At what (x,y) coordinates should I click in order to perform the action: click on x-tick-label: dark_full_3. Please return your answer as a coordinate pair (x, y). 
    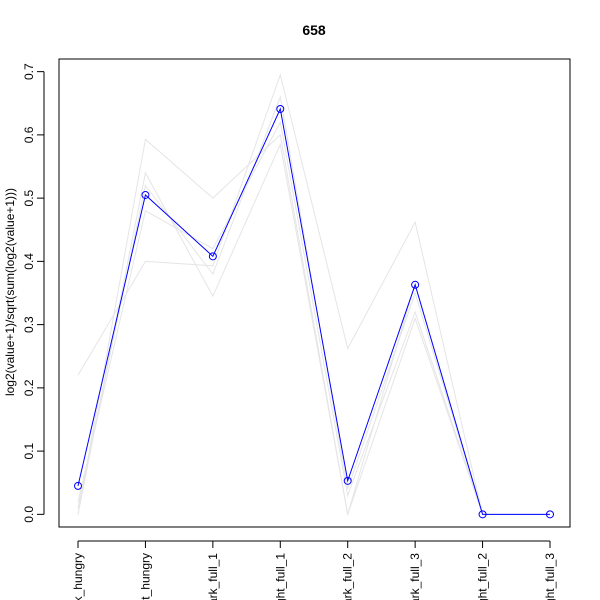
    Looking at the image, I should click on (415, 576).